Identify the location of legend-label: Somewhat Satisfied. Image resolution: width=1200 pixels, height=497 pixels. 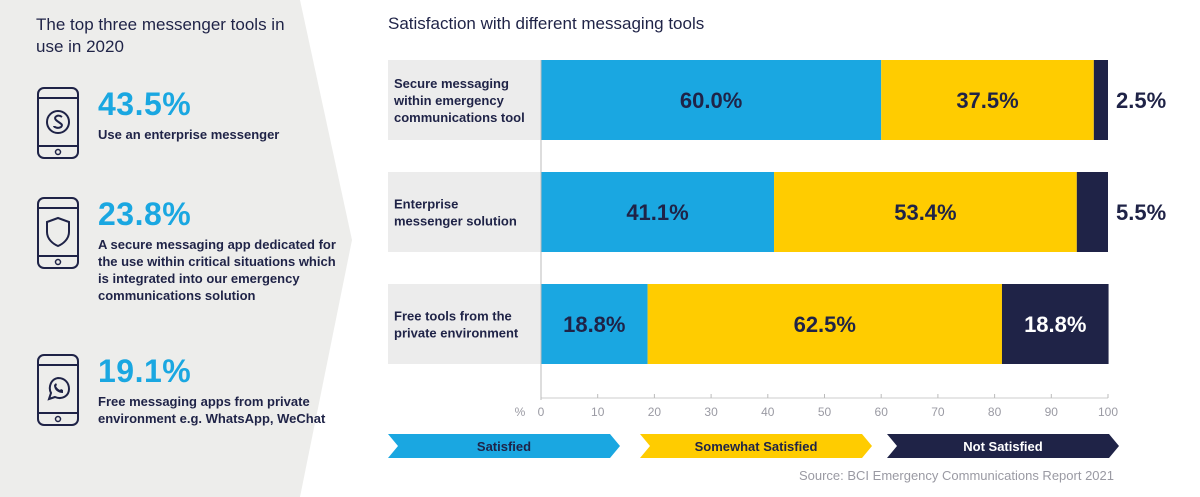
(756, 446).